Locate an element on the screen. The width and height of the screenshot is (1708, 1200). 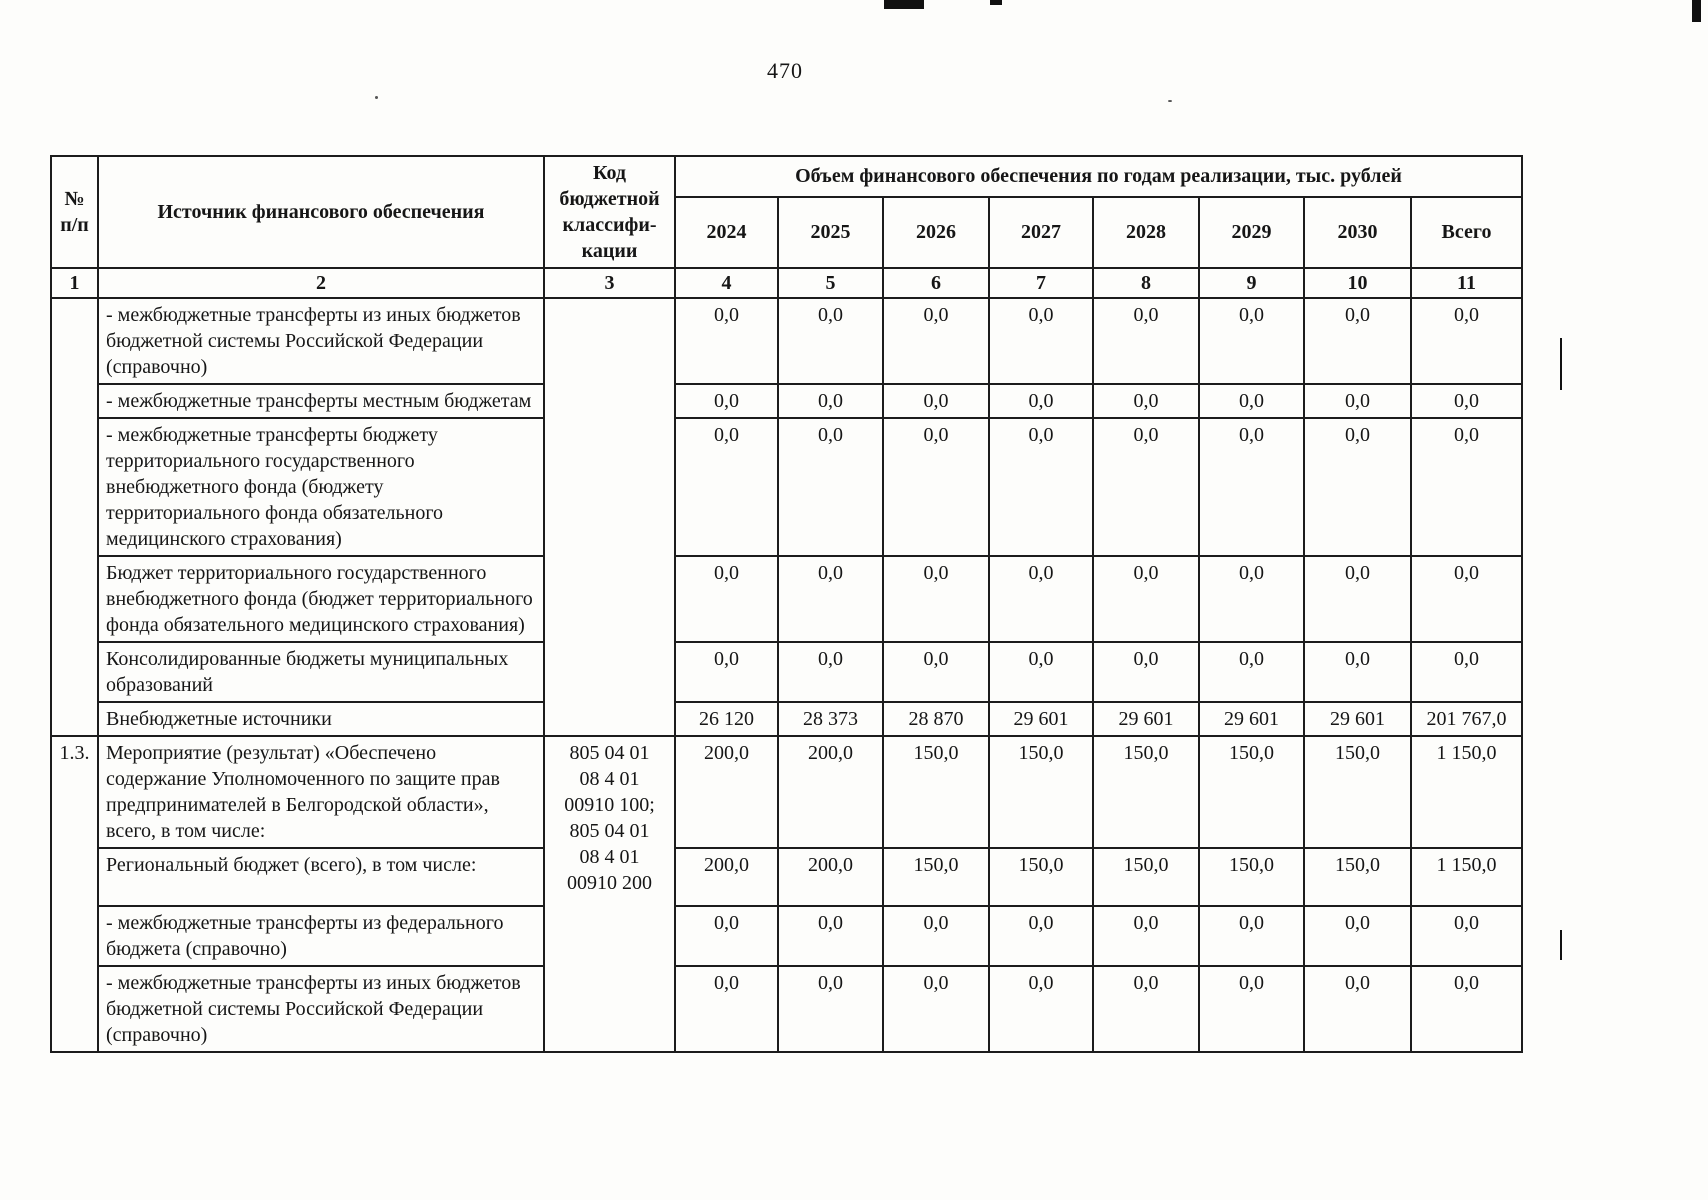
column-index: 11 is located at coordinates (1466, 283).